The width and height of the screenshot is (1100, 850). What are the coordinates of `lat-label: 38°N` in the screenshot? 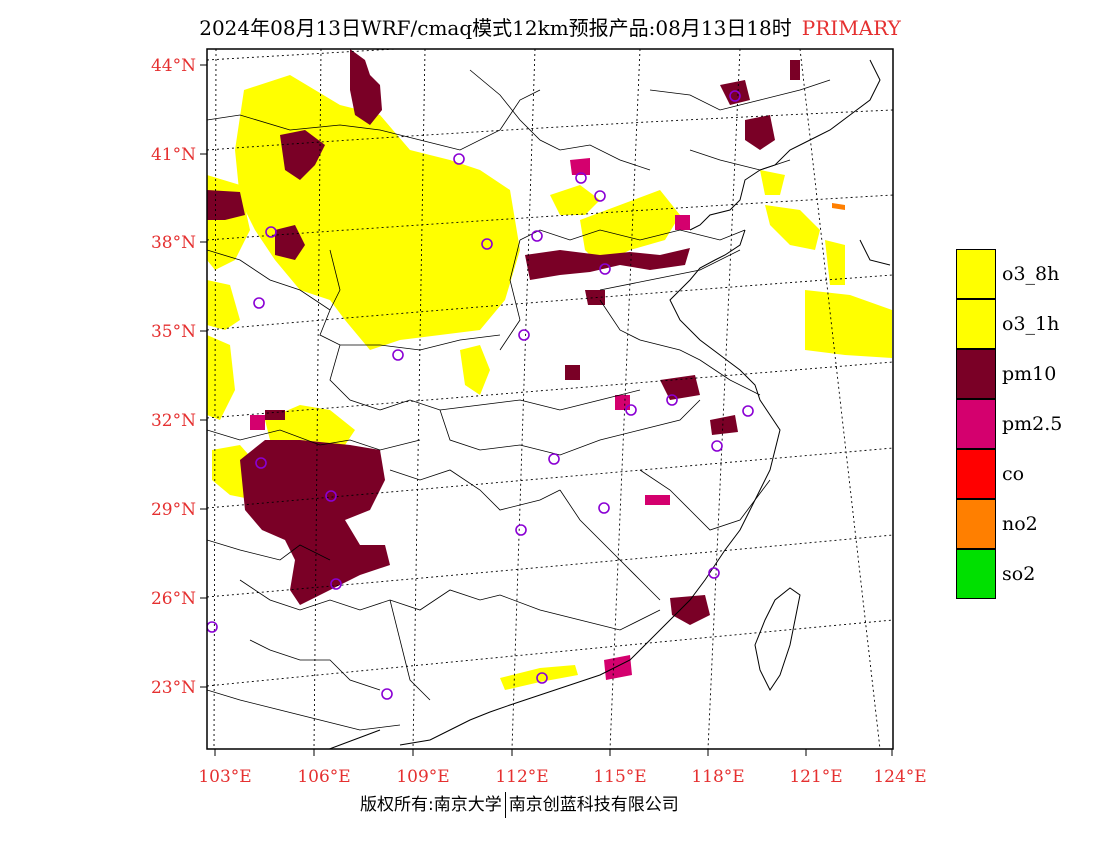 It's located at (173, 243).